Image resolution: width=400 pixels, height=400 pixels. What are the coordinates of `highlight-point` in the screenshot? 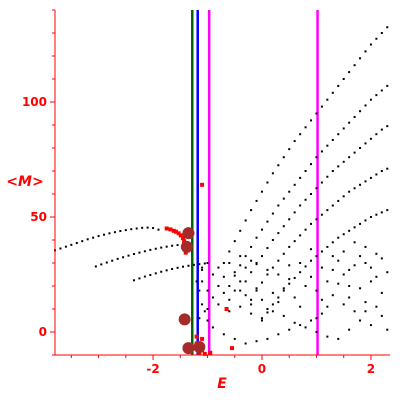 It's located at (175, 231).